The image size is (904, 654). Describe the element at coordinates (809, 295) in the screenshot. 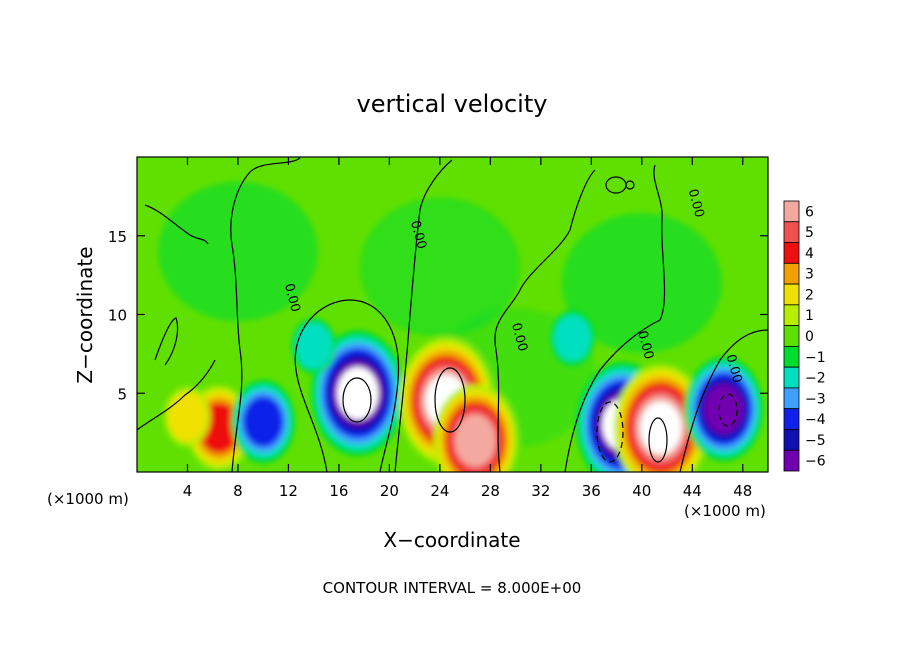

I see `colorbar-label: 2` at that location.